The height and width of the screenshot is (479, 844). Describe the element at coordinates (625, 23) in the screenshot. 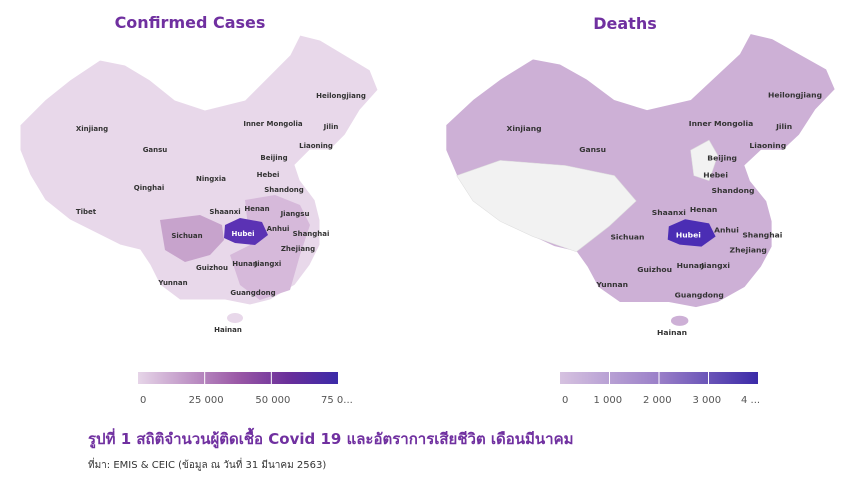

I see `map-title: Deaths` at that location.